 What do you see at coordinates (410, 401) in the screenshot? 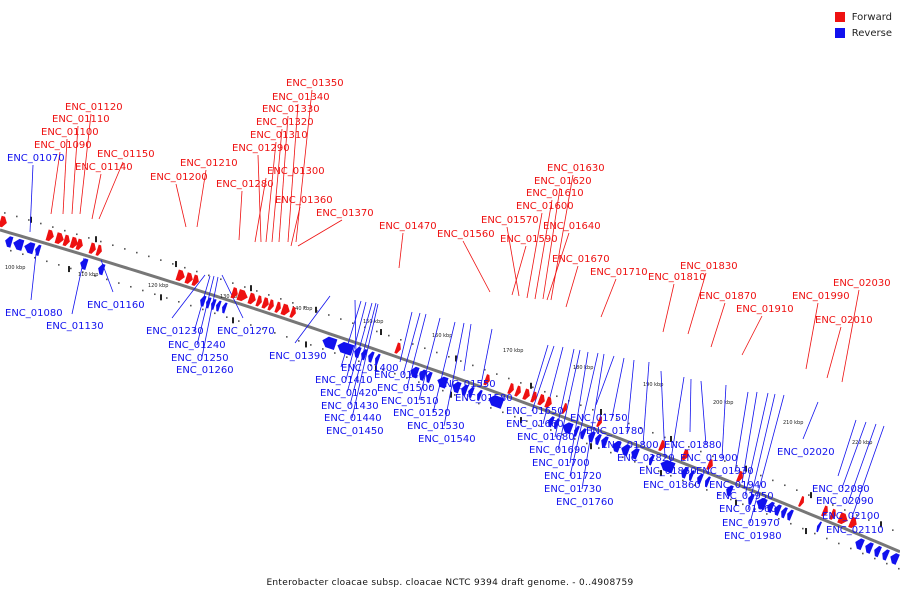
I see `reverse-gene-label: ENC_01510` at bounding box center [410, 401].